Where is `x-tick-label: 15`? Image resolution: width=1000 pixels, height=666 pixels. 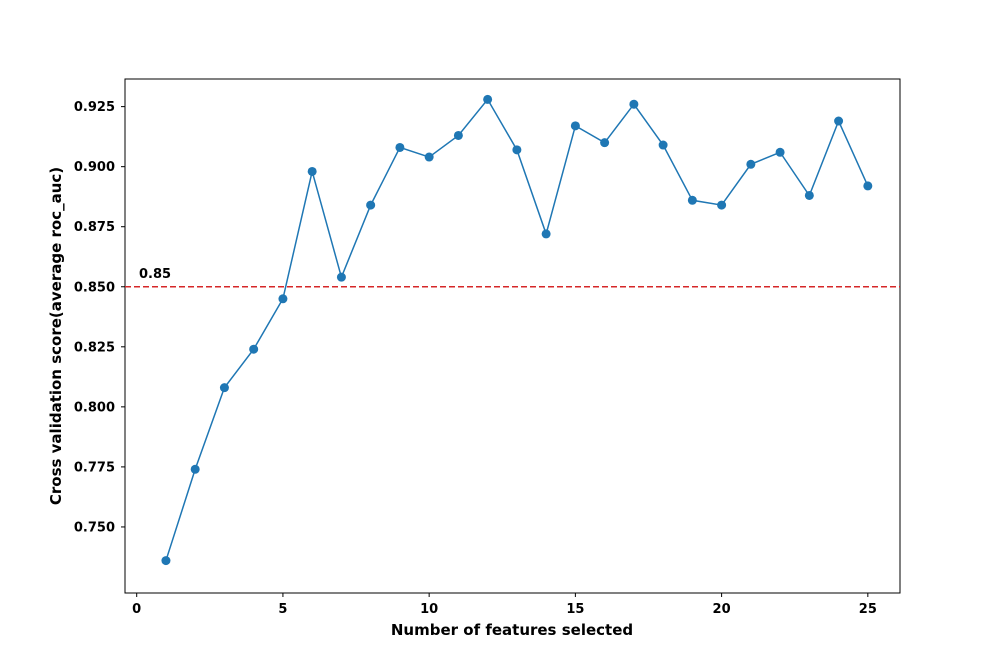 x-tick-label: 15 is located at coordinates (575, 609).